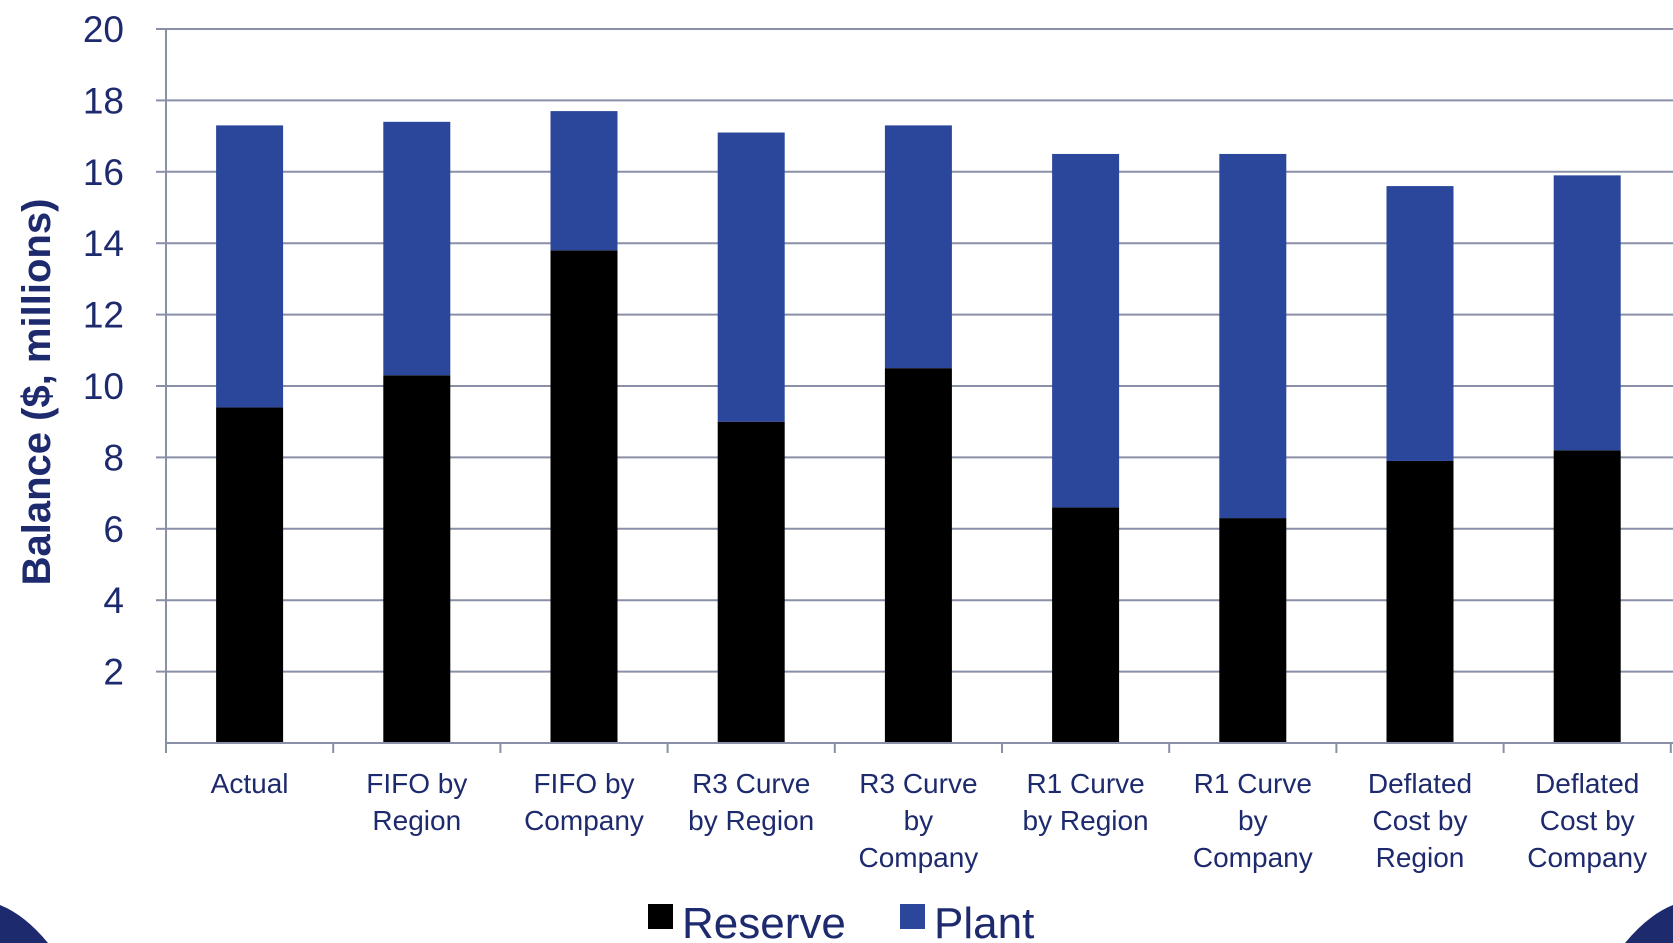 This screenshot has width=1673, height=943. What do you see at coordinates (918, 820) in the screenshot?
I see `x-tick-label-4: R3 Curve by Company` at bounding box center [918, 820].